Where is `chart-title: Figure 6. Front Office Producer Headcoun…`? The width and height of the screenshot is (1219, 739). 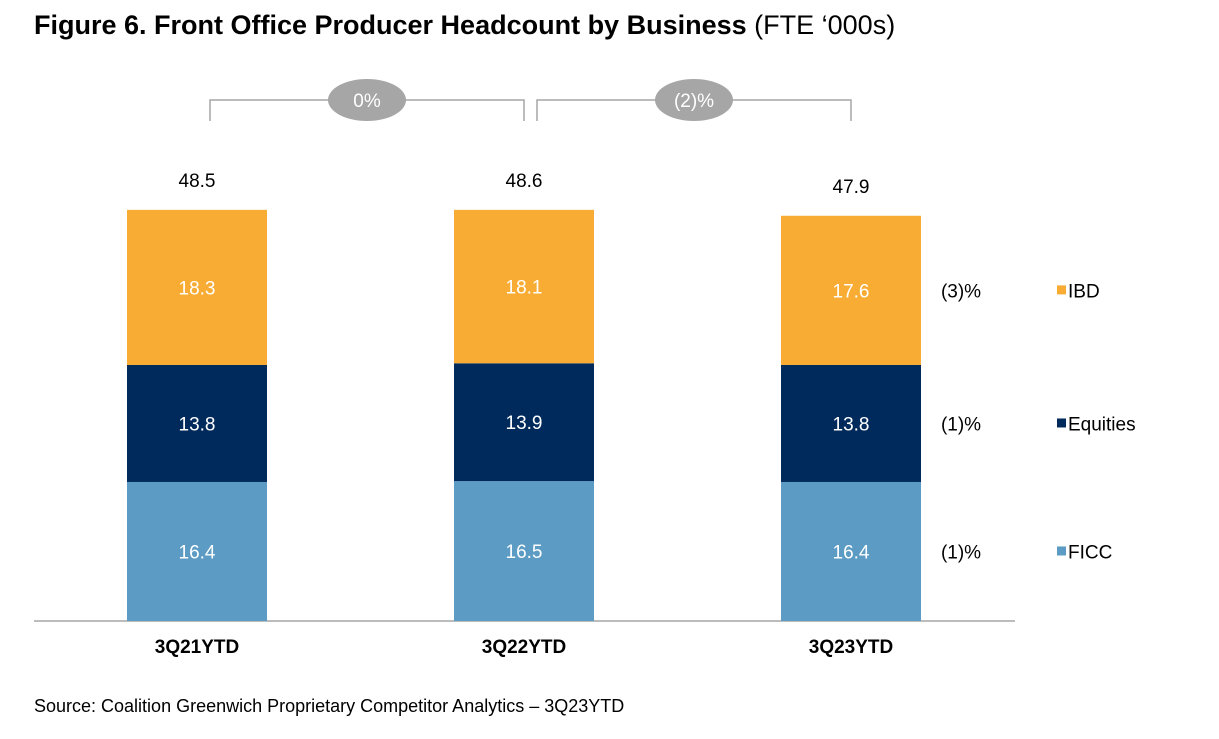 chart-title: Figure 6. Front Office Producer Headcoun… is located at coordinates (464, 25).